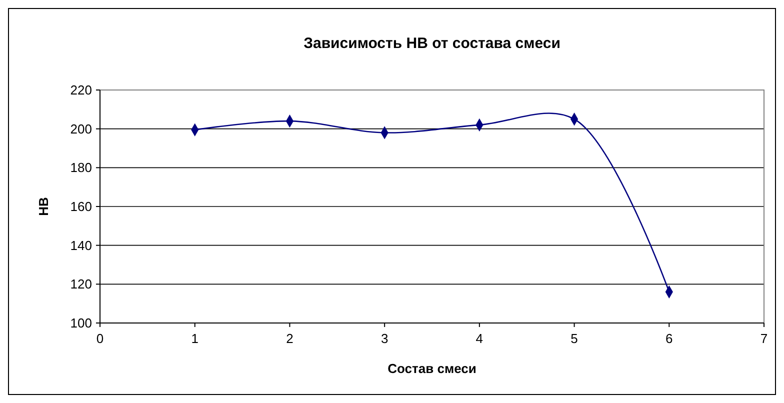 The image size is (784, 403). Describe the element at coordinates (432, 43) in the screenshot. I see `chart-title: Зависимость HB от состава смеси` at that location.